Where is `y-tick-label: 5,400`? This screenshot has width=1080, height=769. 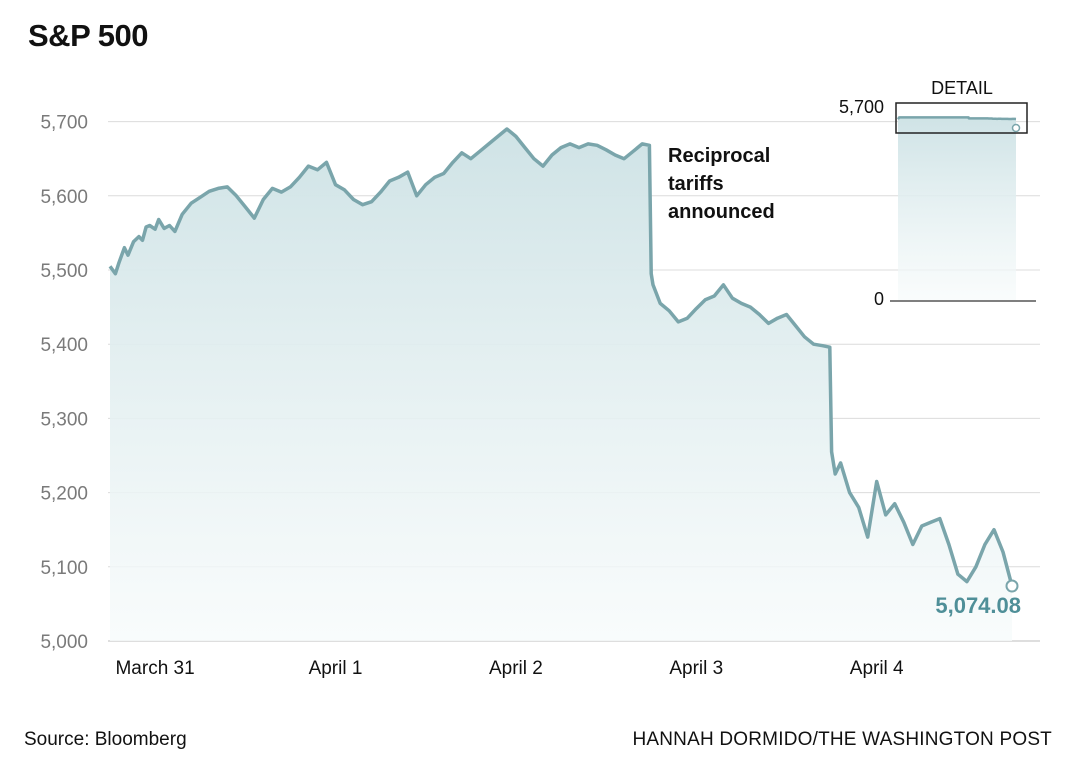
y-tick-label: 5,400 is located at coordinates (64, 345).